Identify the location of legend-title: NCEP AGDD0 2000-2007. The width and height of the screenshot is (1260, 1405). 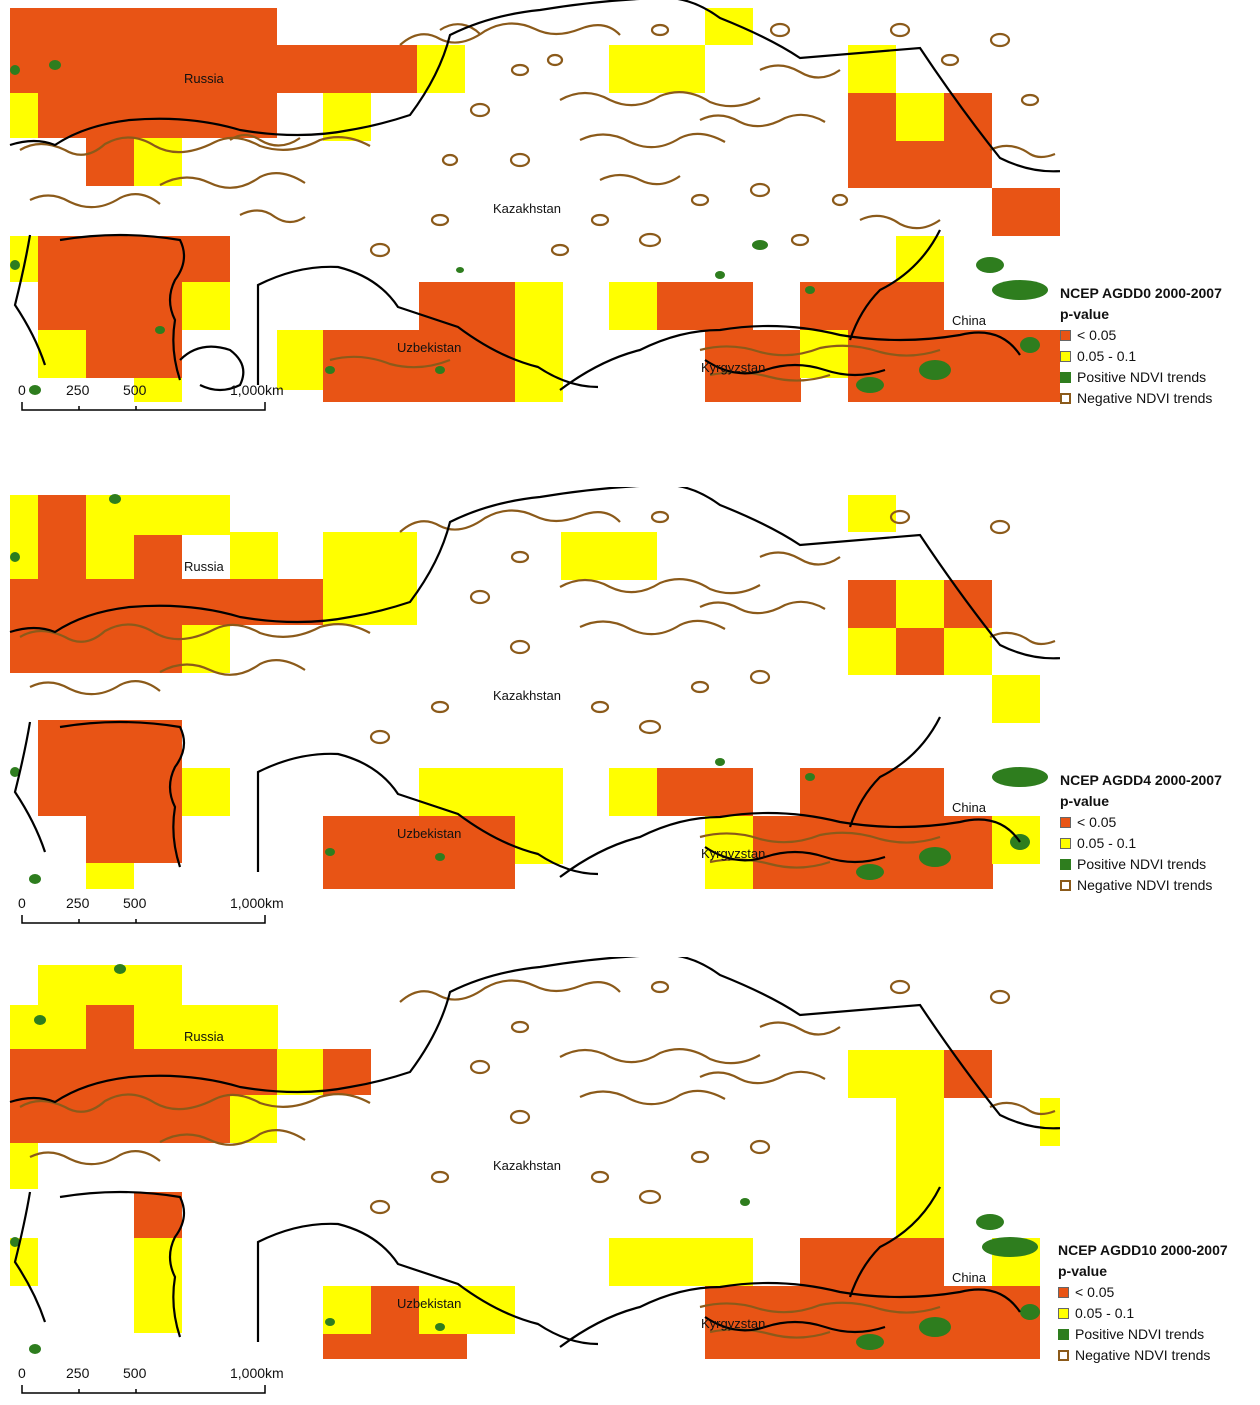
(1141, 293).